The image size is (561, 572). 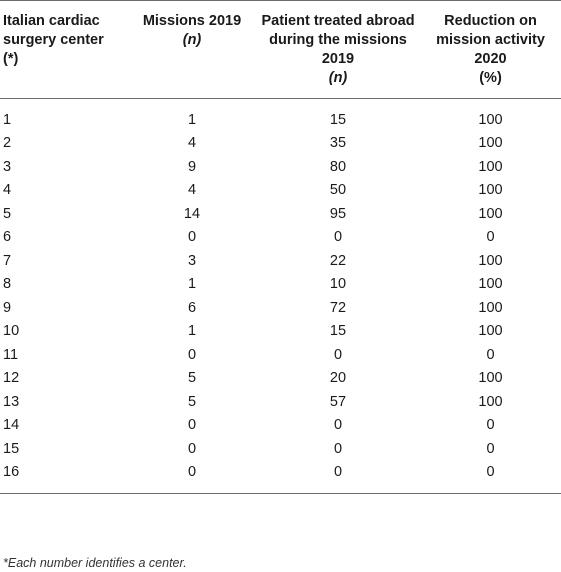 What do you see at coordinates (338, 213) in the screenshot?
I see `cell-patients: 95` at bounding box center [338, 213].